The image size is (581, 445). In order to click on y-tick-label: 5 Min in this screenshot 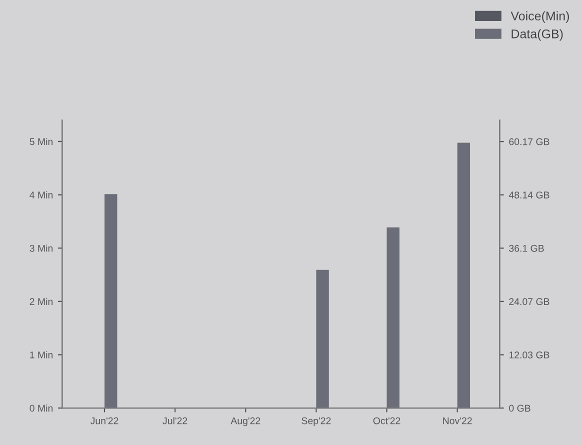, I will do `click(41, 142)`.